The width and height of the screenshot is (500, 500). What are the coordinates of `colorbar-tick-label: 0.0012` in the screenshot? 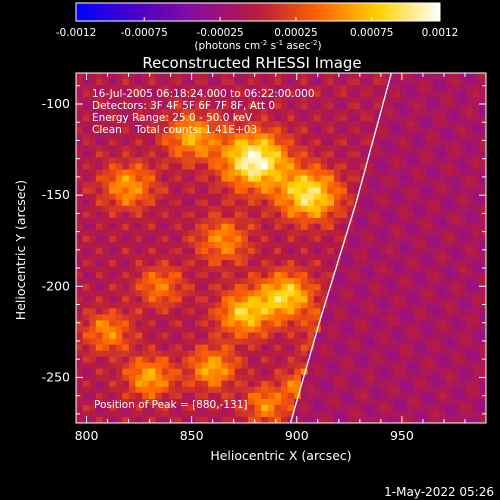 It's located at (440, 33).